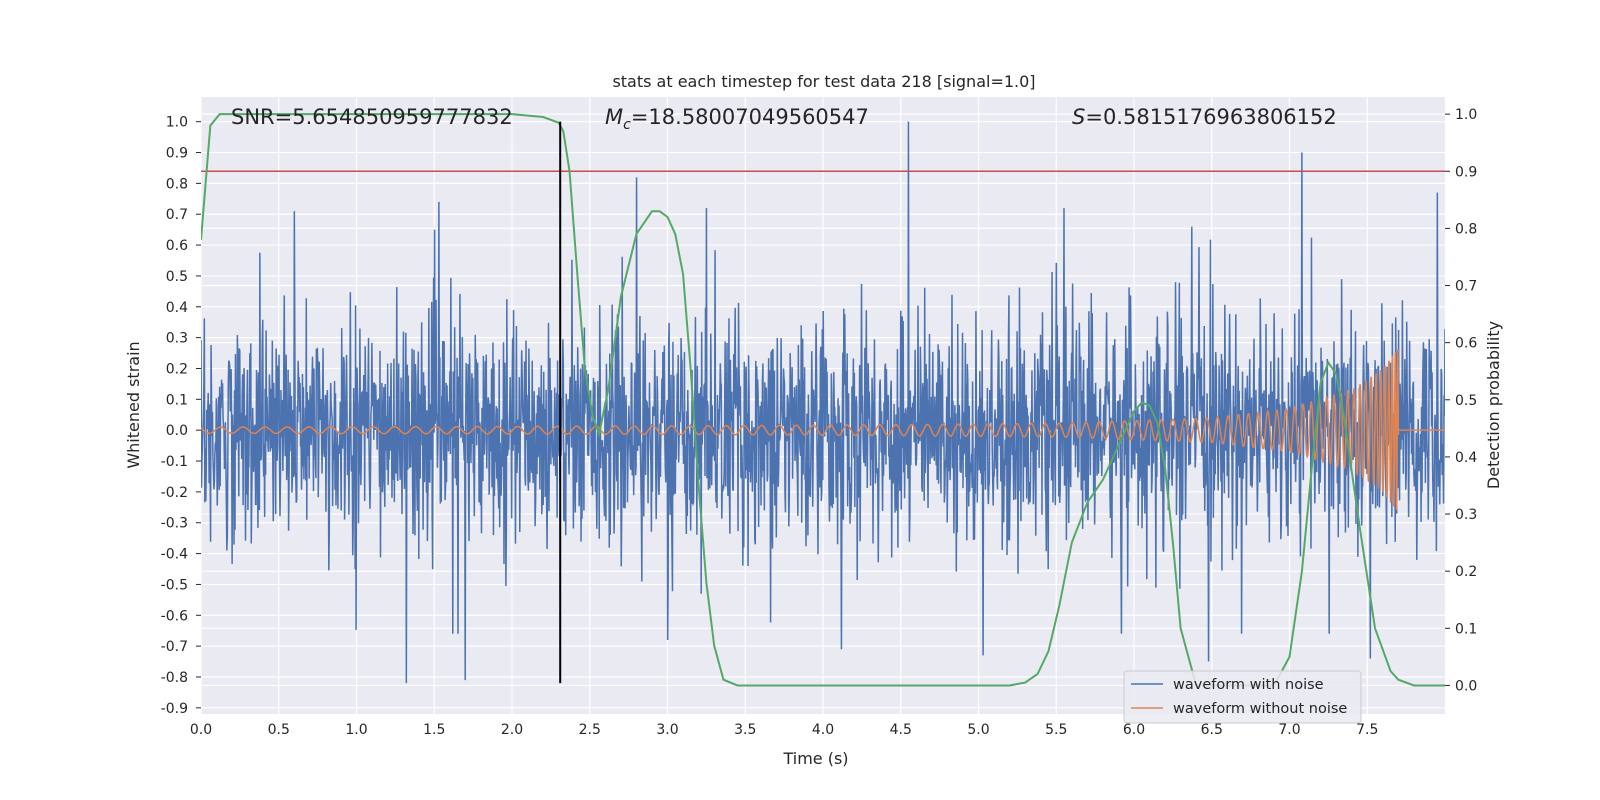  Describe the element at coordinates (177, 154) in the screenshot. I see `y-tick-label: 0.9` at that location.